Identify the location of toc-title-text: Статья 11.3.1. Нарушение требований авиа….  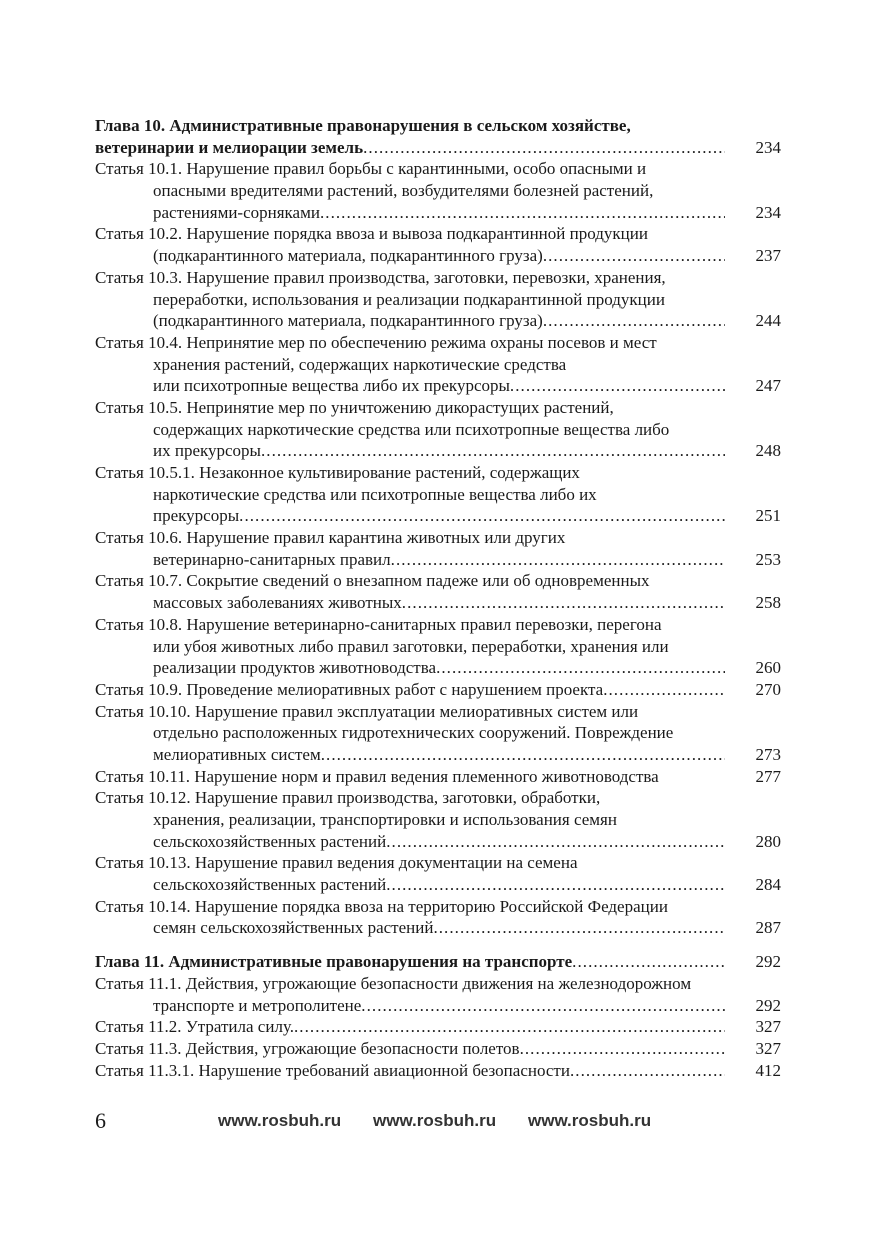
(332, 1070).